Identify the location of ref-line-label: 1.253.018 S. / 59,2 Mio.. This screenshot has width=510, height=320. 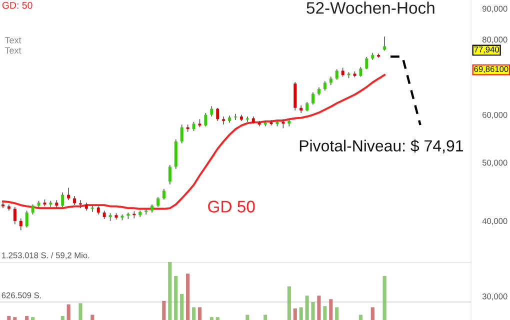
(46, 256).